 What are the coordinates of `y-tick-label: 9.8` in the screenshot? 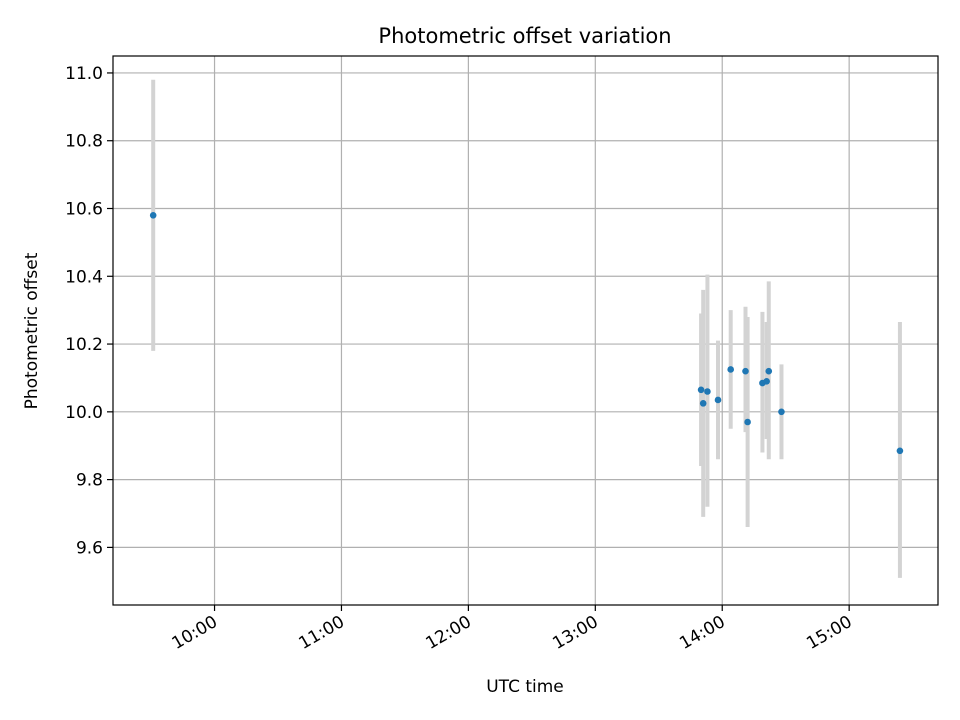 It's located at (89, 481).